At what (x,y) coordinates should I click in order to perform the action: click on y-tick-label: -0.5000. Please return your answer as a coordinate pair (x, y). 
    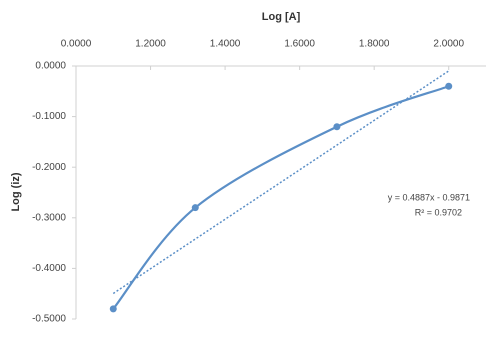
    Looking at the image, I should click on (49, 319).